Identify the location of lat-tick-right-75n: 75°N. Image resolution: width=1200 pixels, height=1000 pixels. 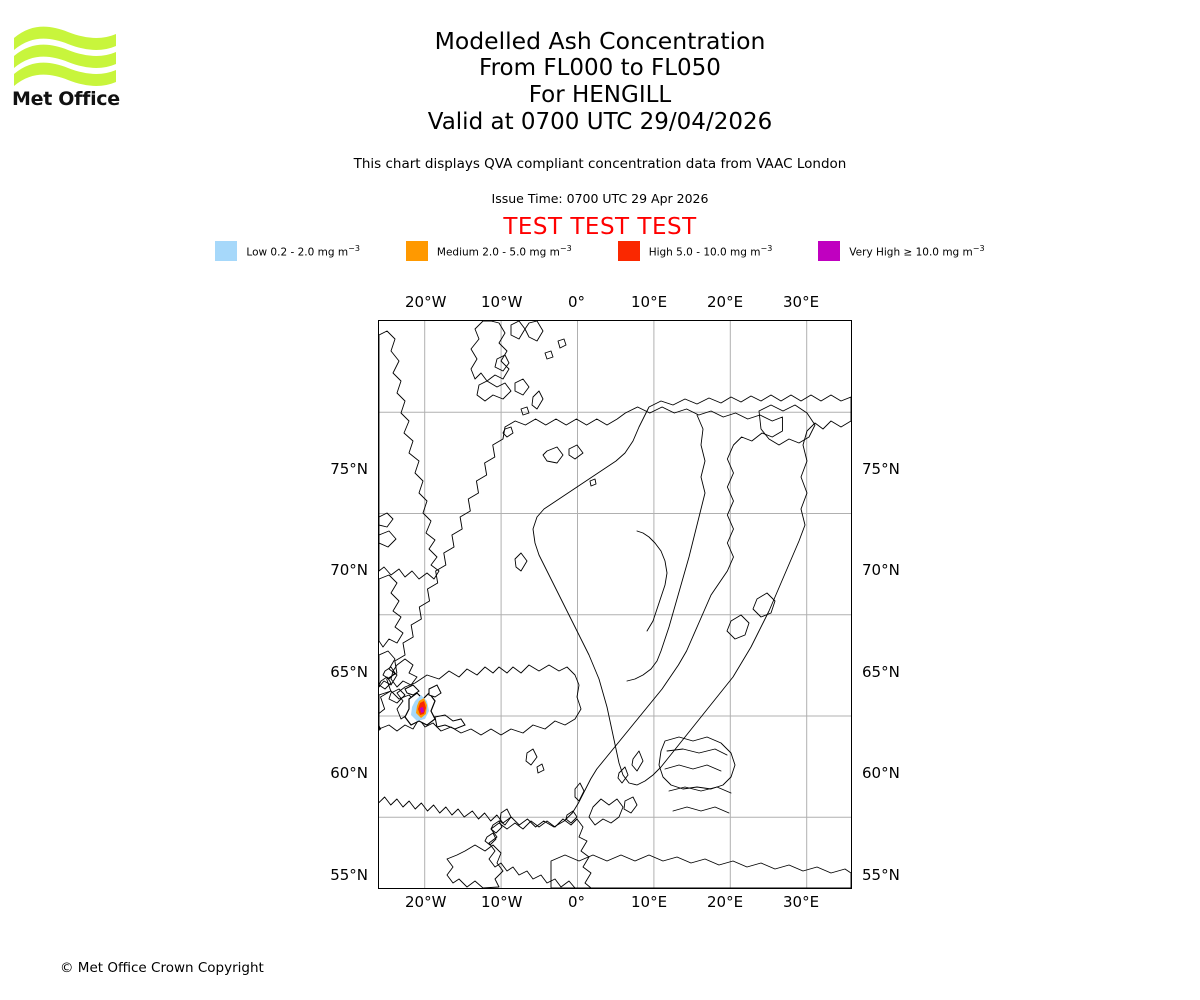
(881, 469).